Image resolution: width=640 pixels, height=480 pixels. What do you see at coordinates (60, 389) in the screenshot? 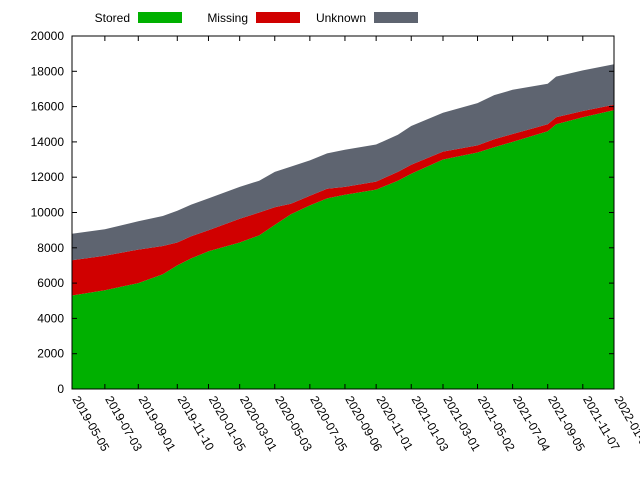
I see `y-tick-label: 0` at bounding box center [60, 389].